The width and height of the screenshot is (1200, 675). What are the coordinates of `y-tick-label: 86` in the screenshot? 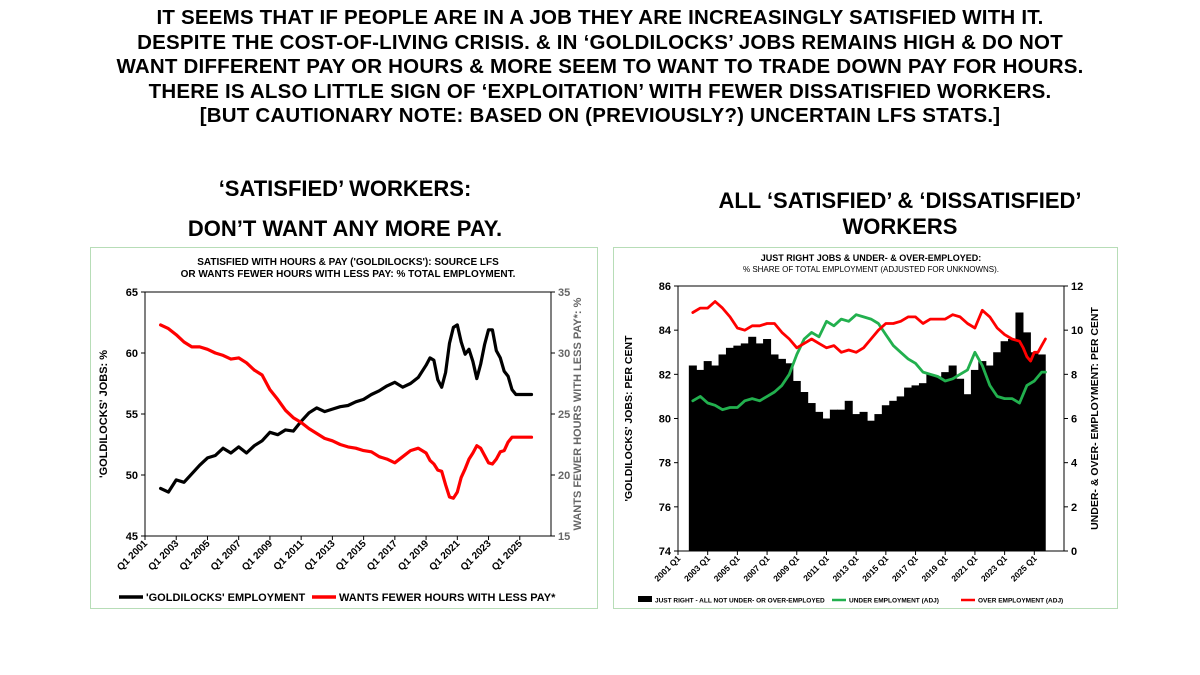 It's located at (665, 287).